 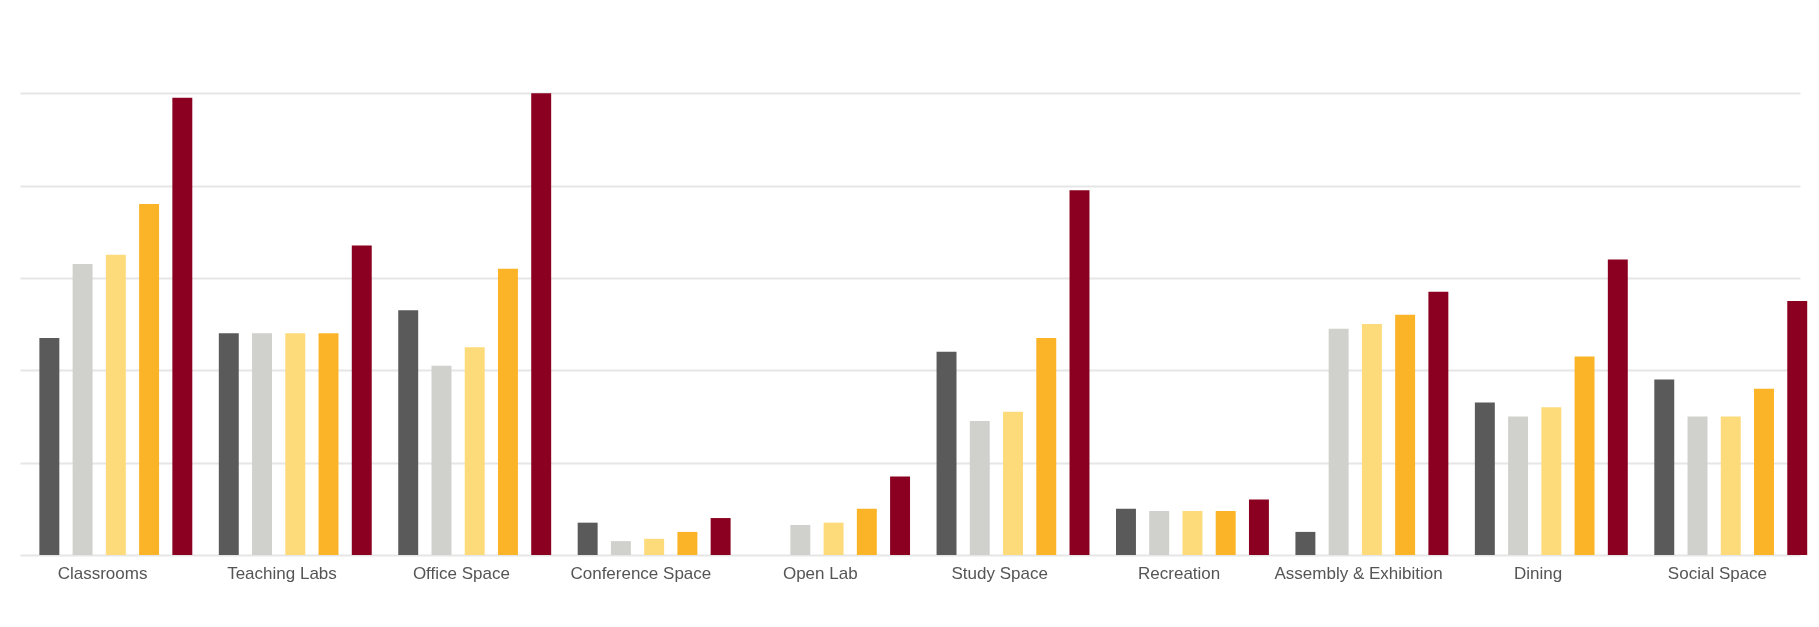 I want to click on x-tick-label: Teaching Labs, so click(x=282, y=573).